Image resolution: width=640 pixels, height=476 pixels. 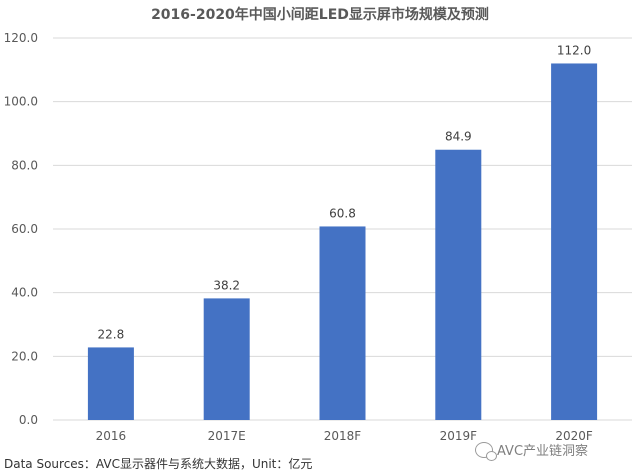 I want to click on data-label: 112.0, so click(x=574, y=50).